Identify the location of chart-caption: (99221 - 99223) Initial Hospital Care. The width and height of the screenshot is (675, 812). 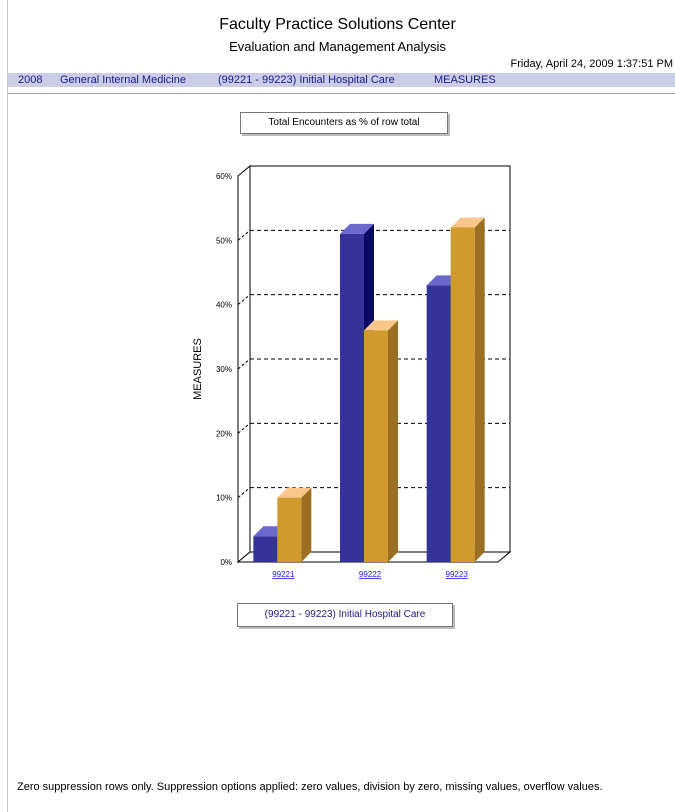
(345, 615).